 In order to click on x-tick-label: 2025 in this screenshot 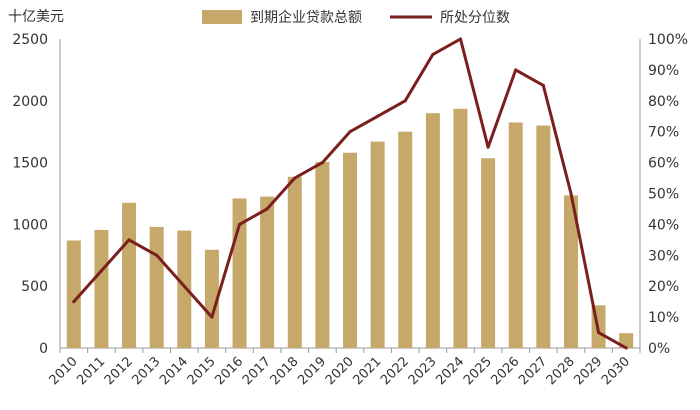, I will do `click(478, 371)`.